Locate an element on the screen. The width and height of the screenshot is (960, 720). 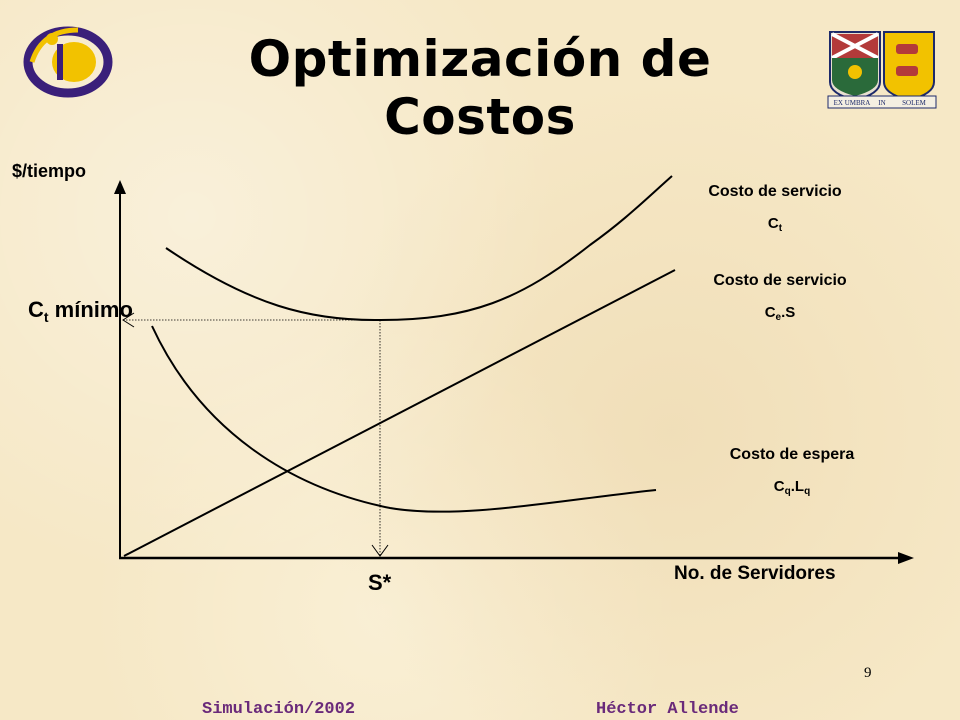
footer-course: Simulación/2002 is located at coordinates (279, 709).